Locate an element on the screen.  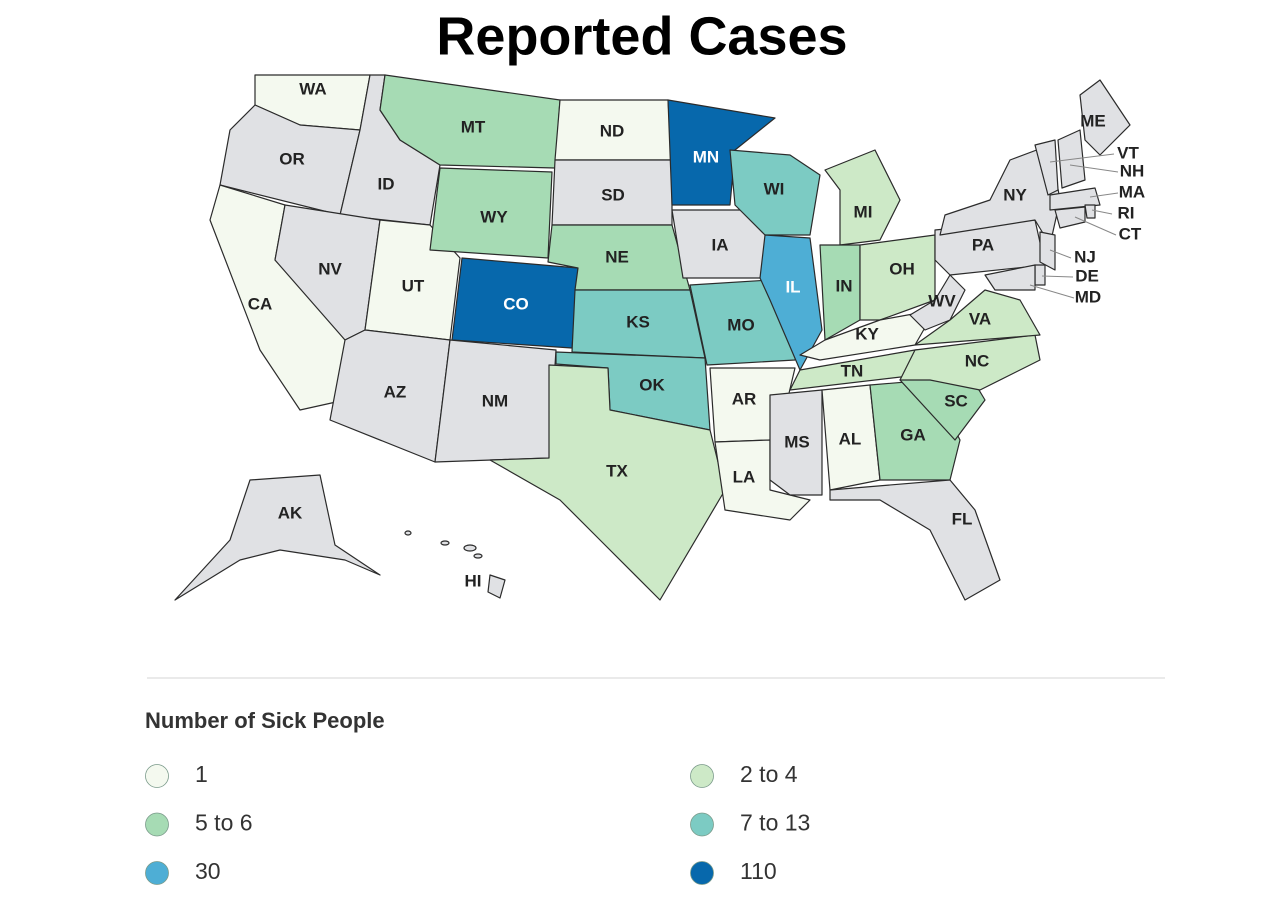
state-label: MS is located at coordinates (797, 441).